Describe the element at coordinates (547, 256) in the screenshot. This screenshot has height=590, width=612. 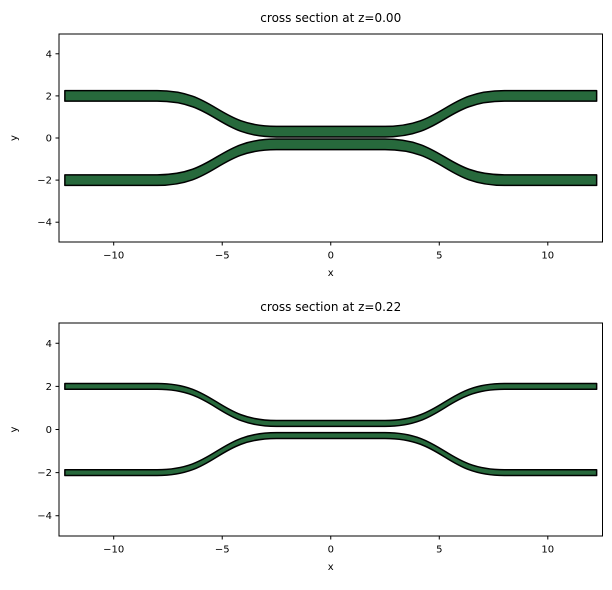
I see `x-tick-label-plot-1: 10` at that location.